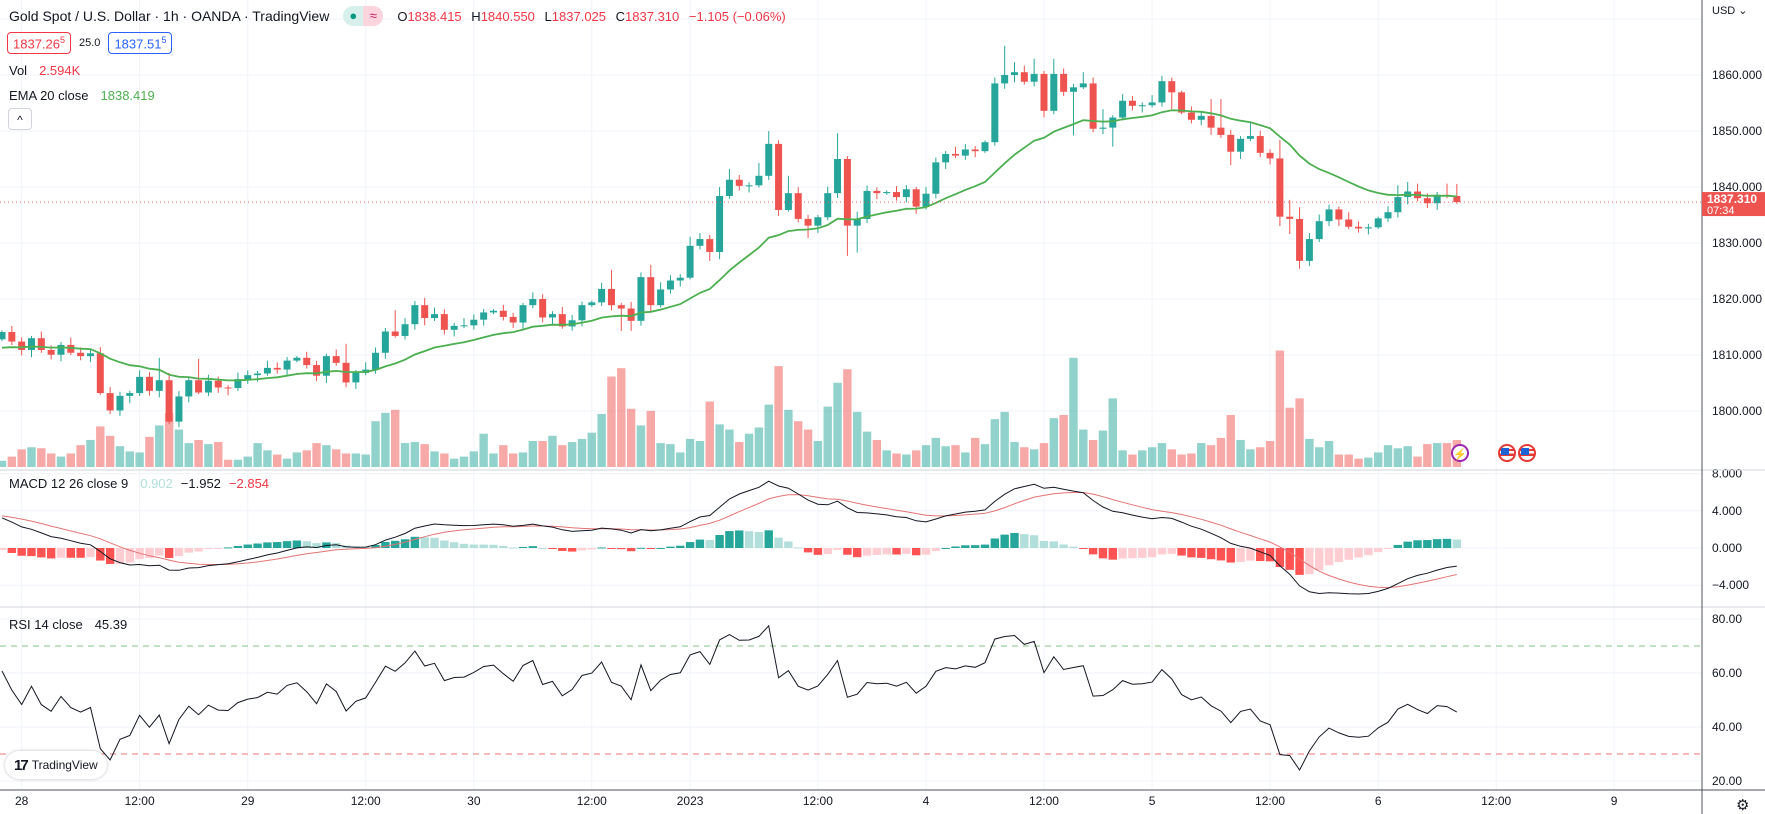  Describe the element at coordinates (68, 624) in the screenshot. I see `rsi-legend: RSI 14 close 45.39` at that location.